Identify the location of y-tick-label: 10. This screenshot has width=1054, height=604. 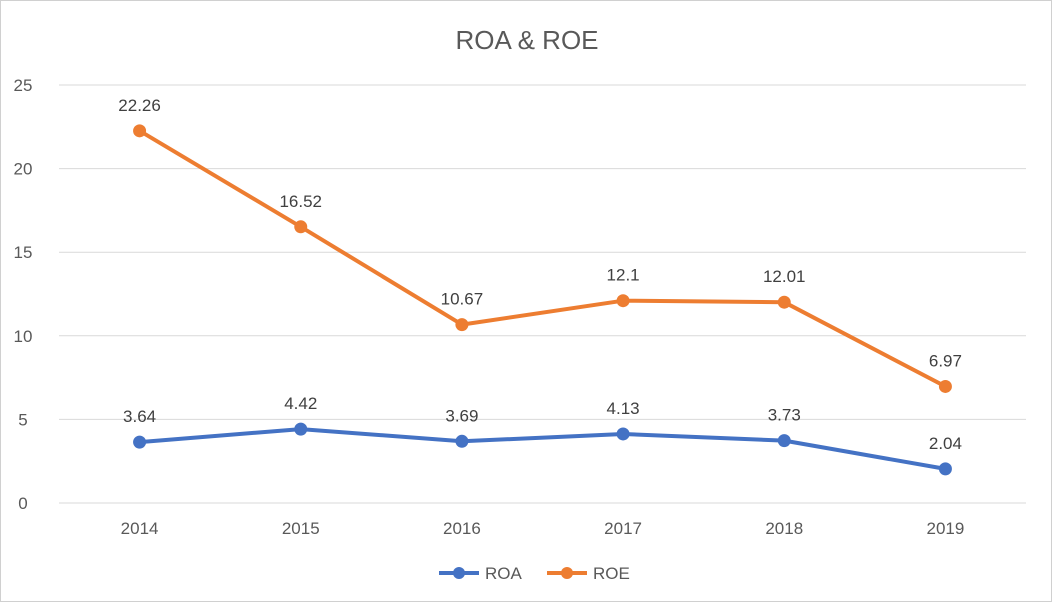
(23, 336).